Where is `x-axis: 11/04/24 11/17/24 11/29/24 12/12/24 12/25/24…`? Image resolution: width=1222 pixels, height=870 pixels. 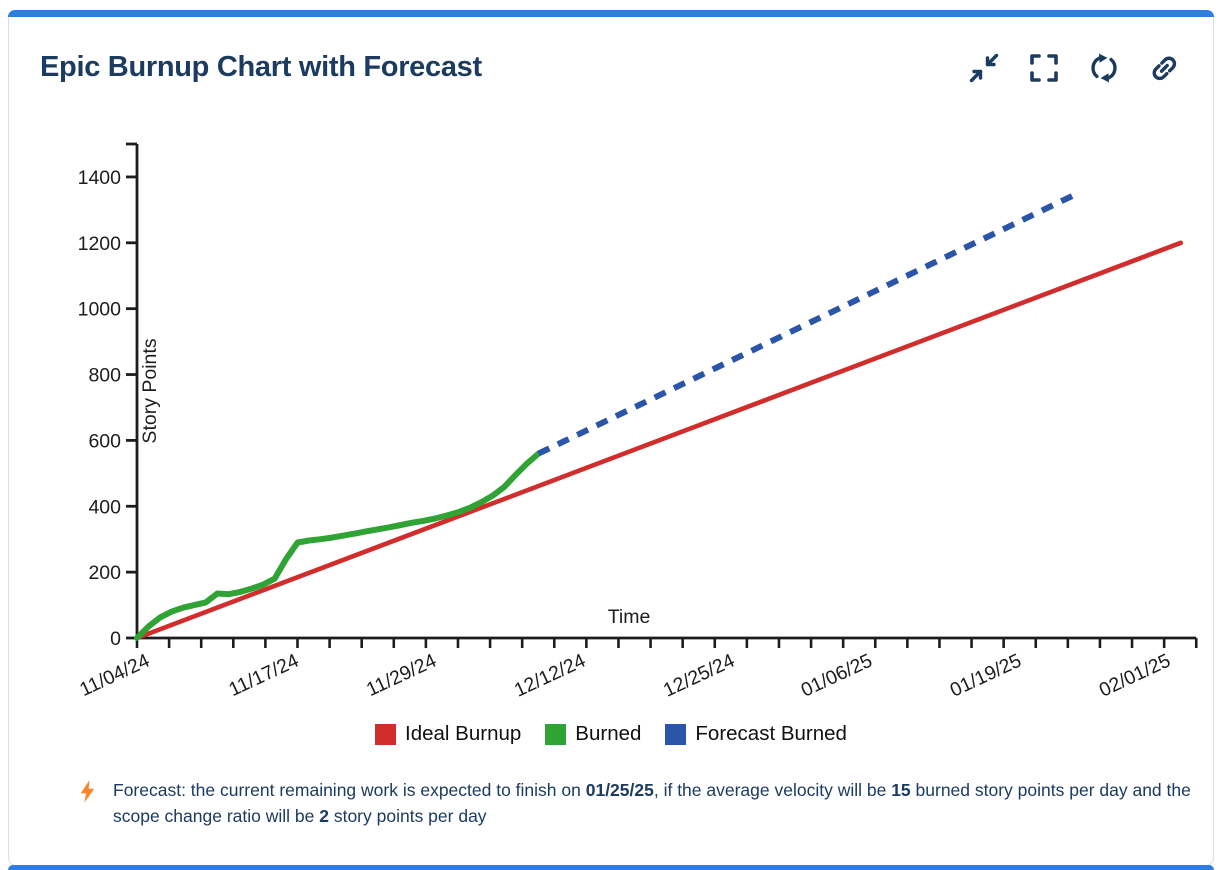 x-axis: 11/04/24 11/17/24 11/29/24 12/12/24 12/25/24… is located at coordinates (637, 654).